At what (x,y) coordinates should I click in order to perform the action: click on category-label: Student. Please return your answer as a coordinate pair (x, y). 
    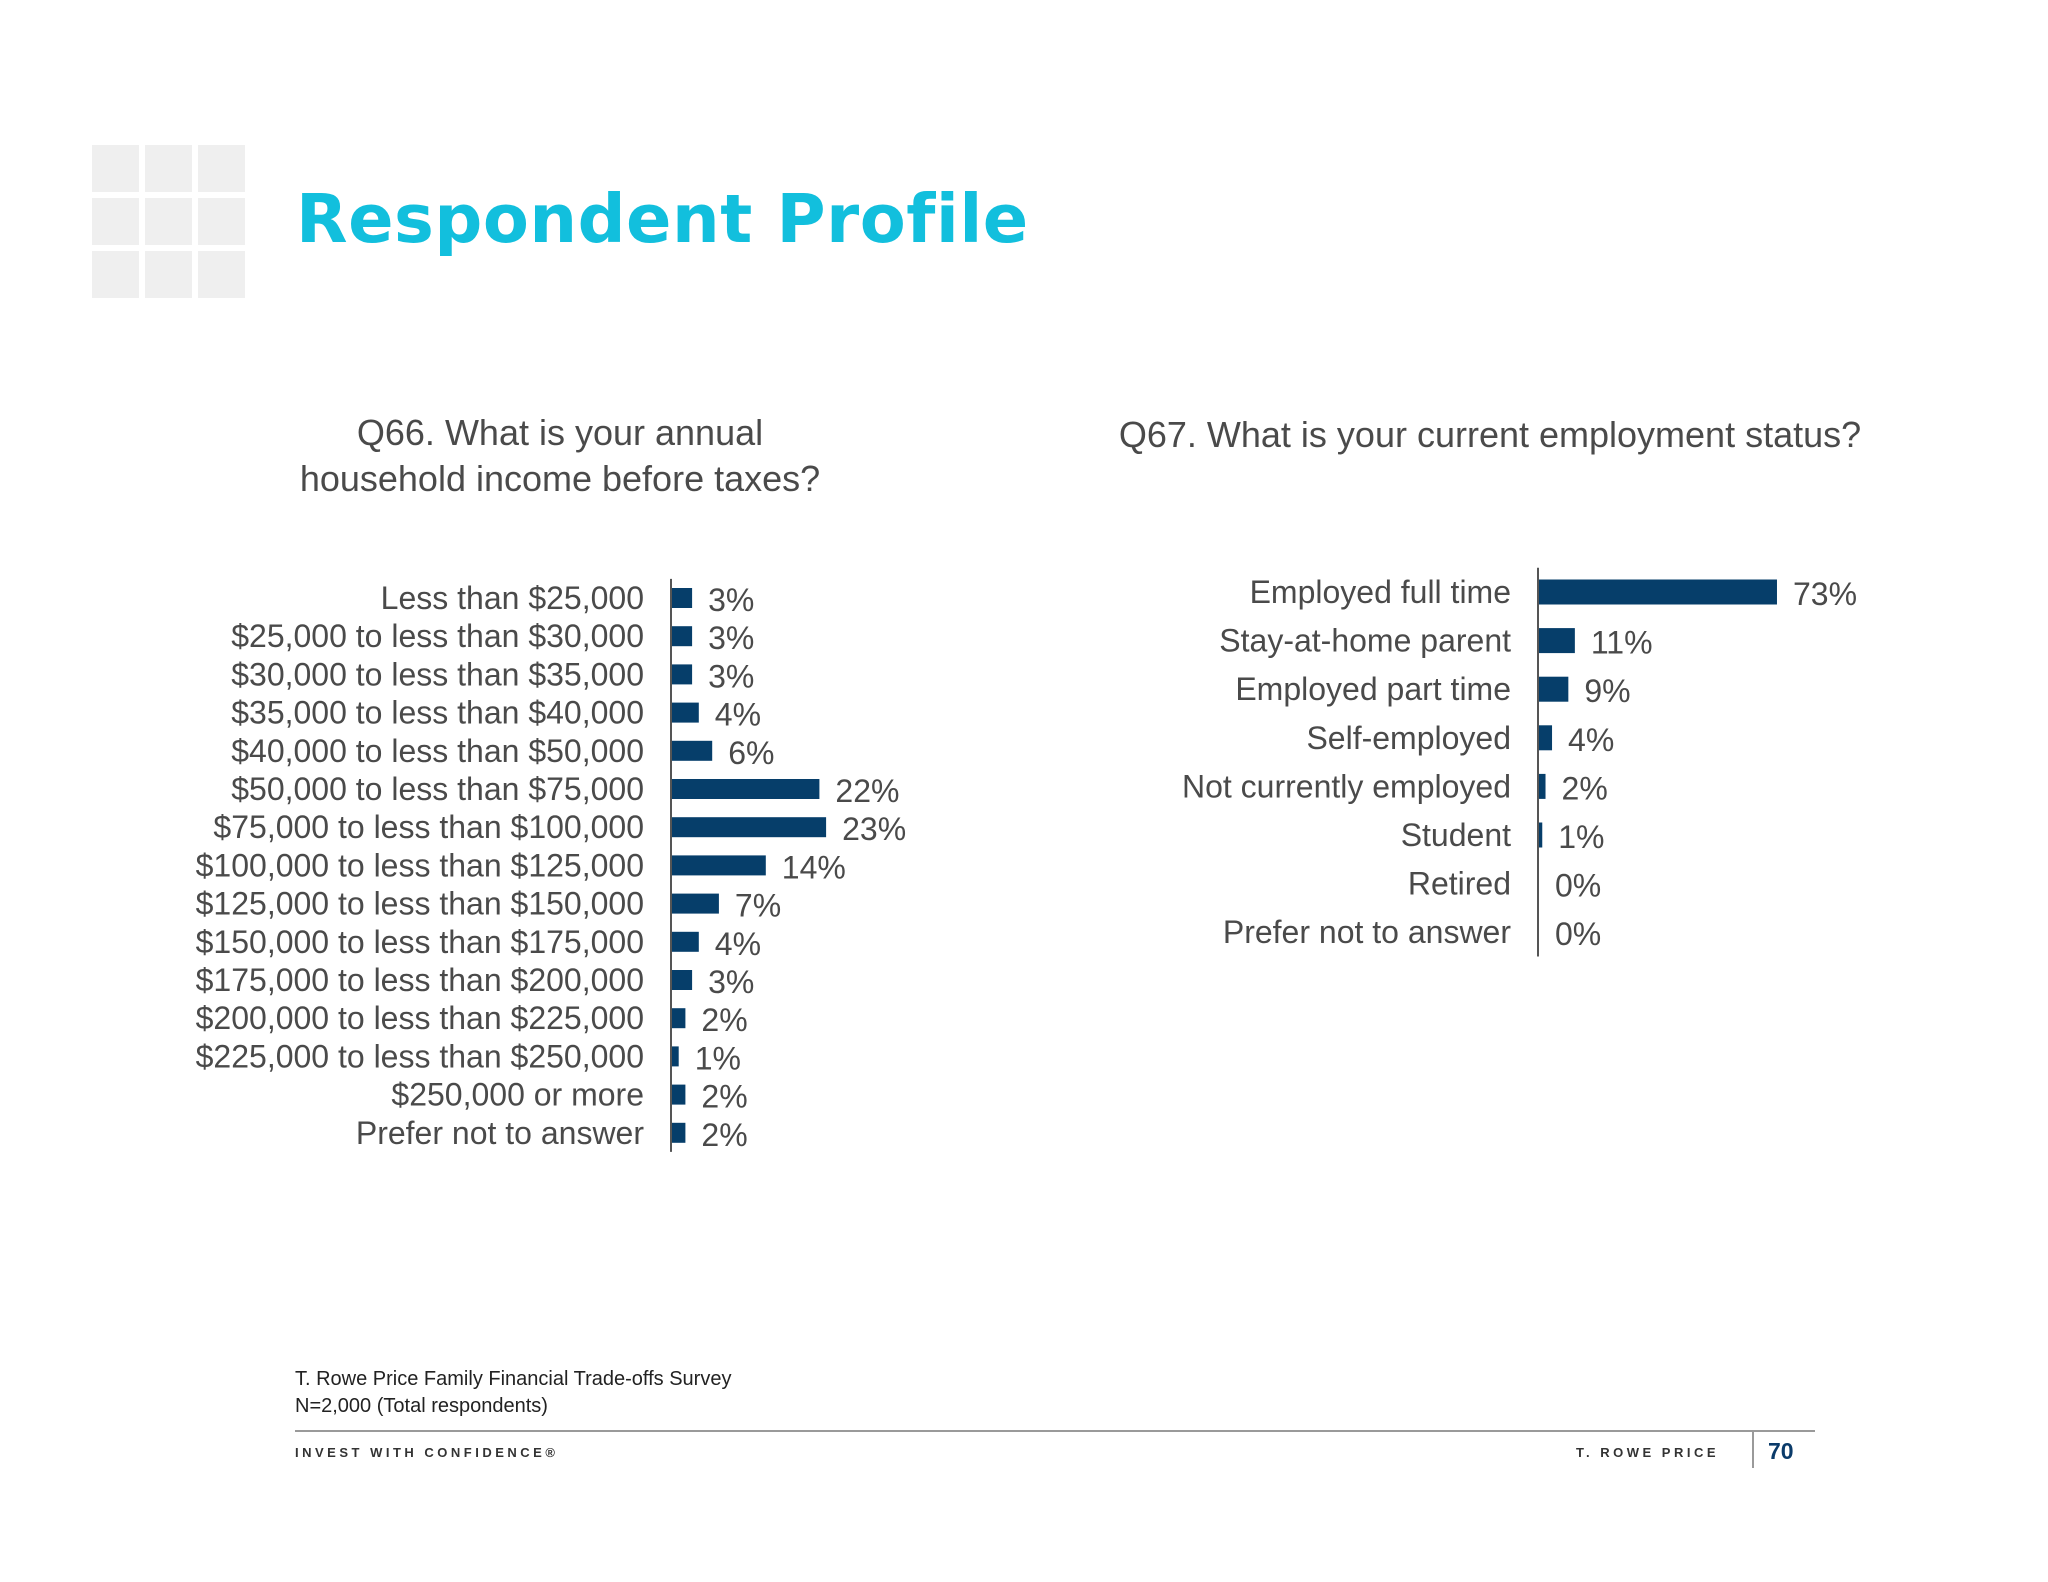
    Looking at the image, I should click on (1456, 835).